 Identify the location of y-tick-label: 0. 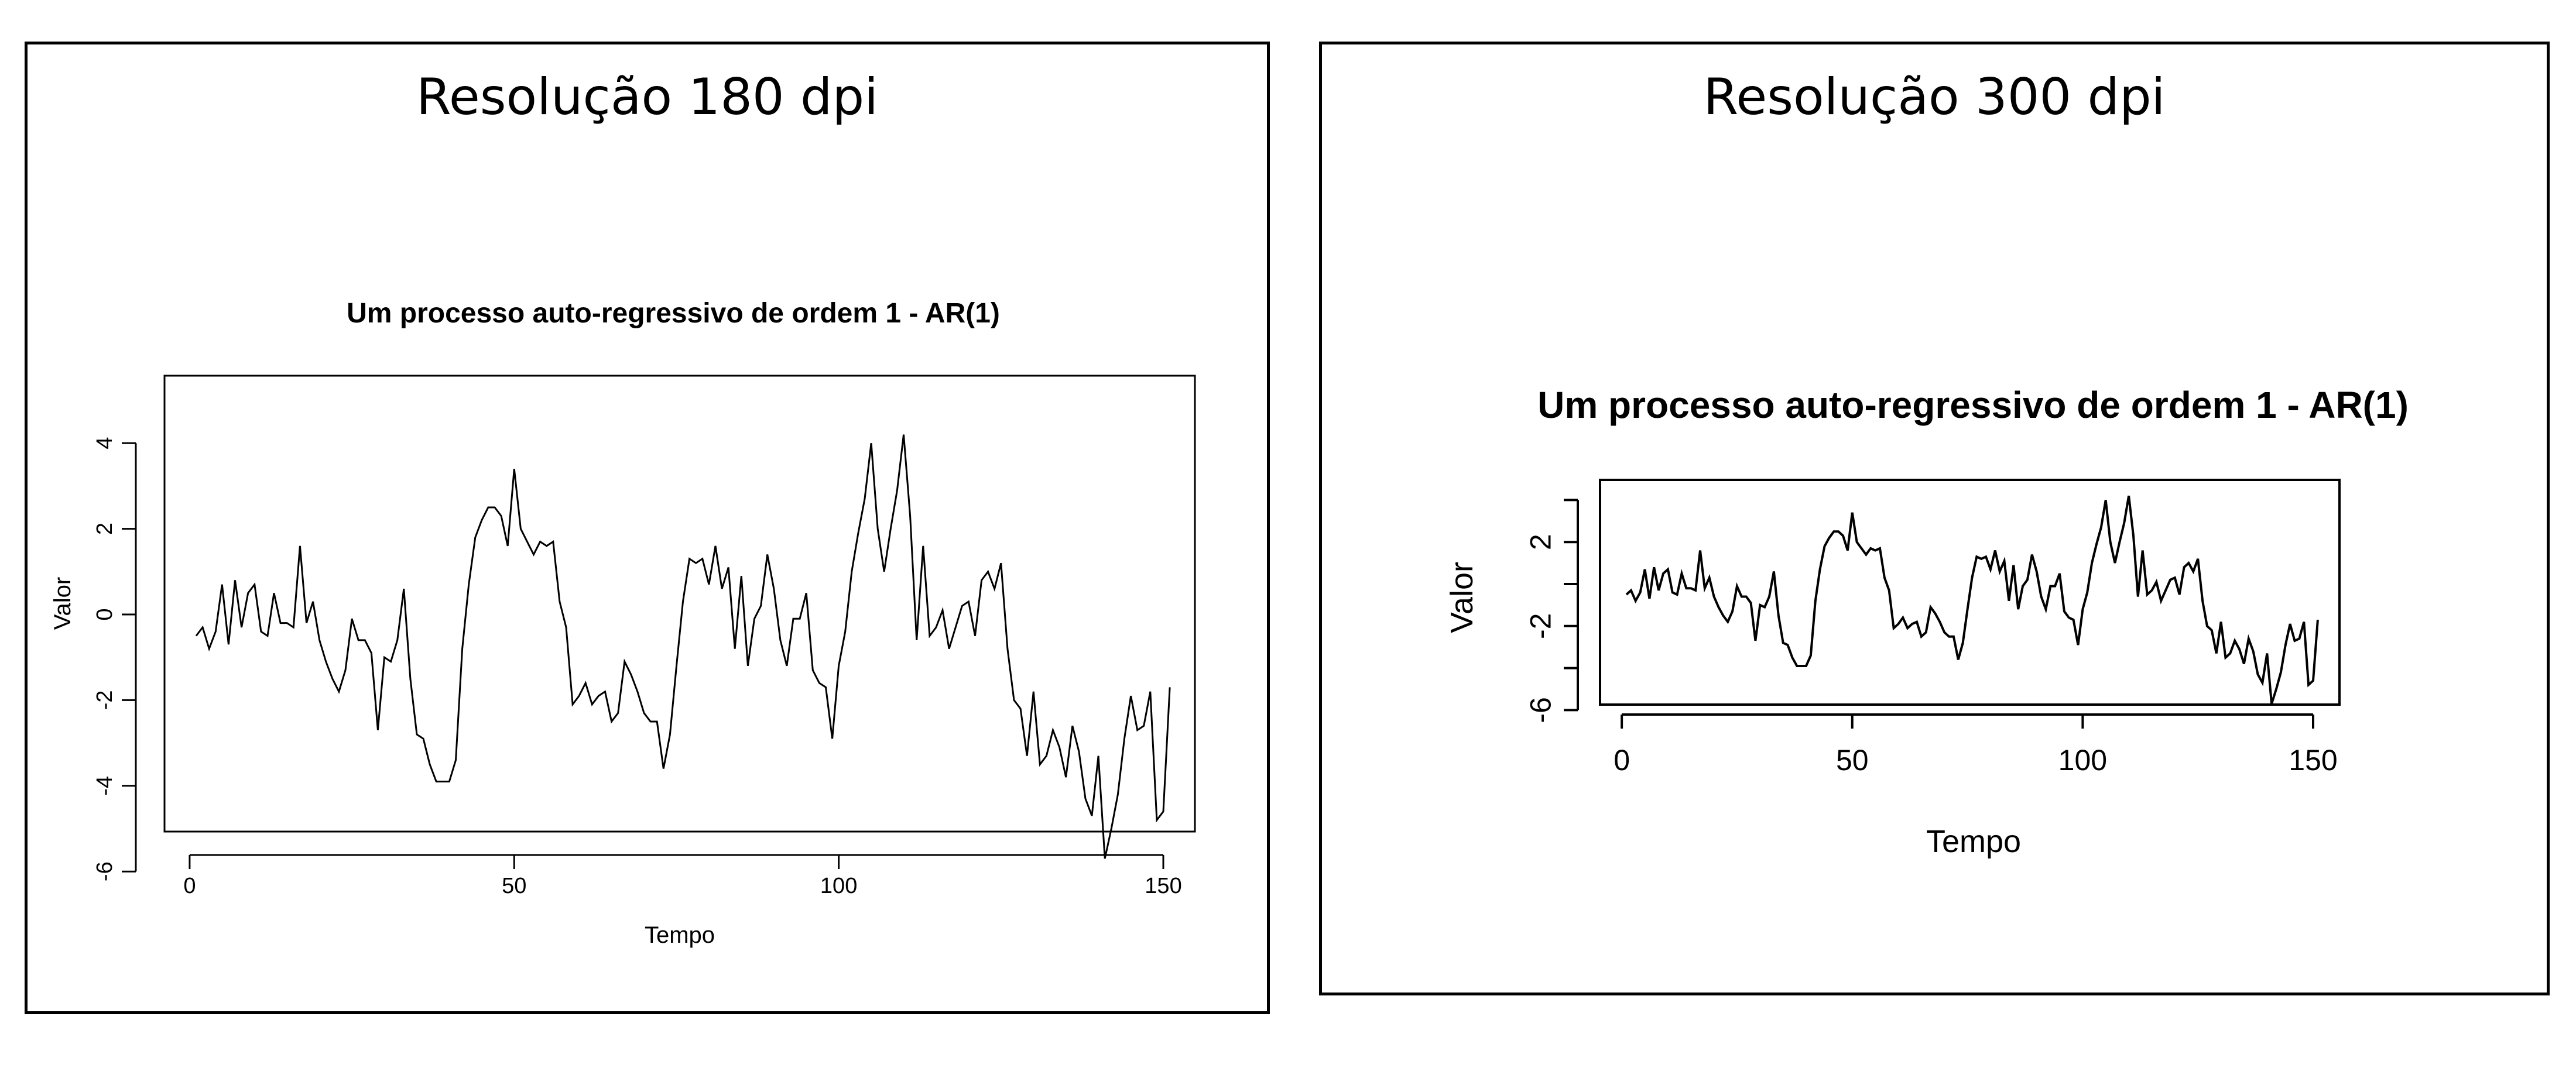
(105, 614).